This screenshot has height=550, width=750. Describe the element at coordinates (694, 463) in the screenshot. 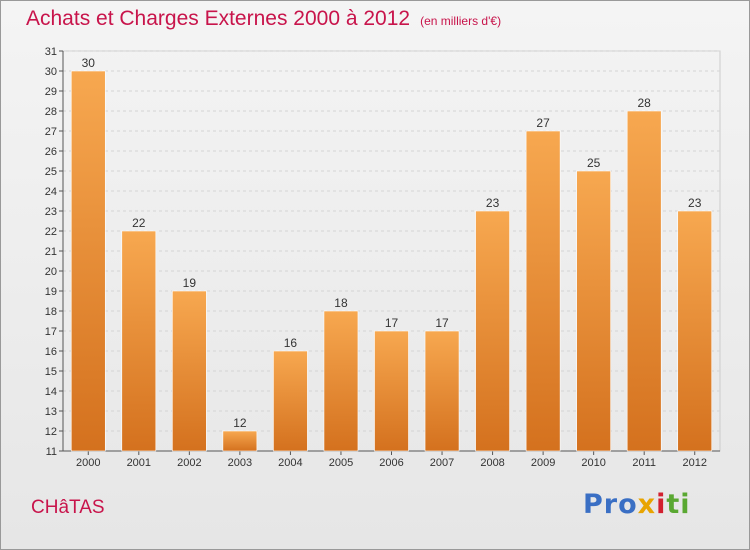

I see `x-tick-label-2012: 2012` at that location.